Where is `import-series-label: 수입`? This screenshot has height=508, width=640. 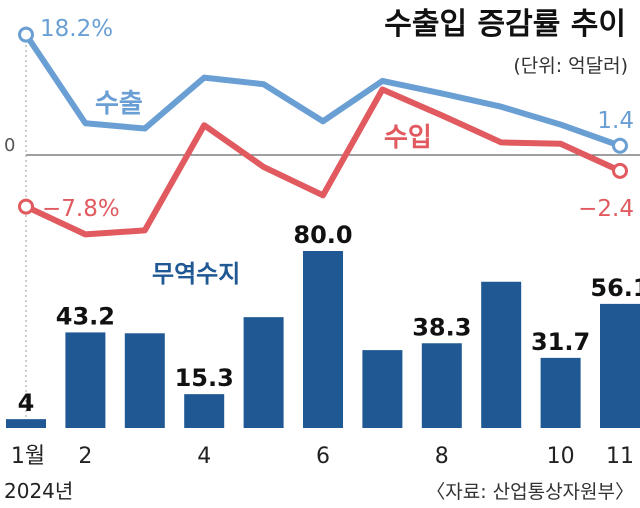 import-series-label: 수입 is located at coordinates (408, 138).